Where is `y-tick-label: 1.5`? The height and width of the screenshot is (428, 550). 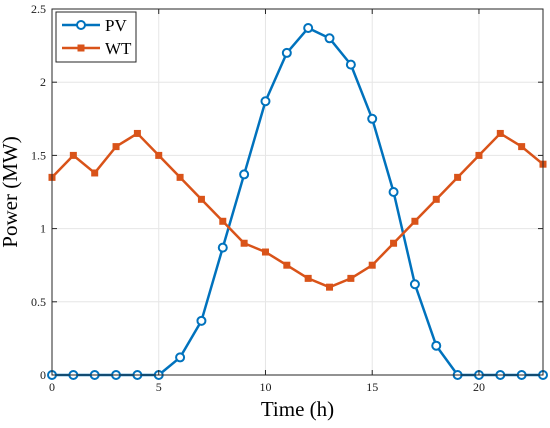 y-tick-label: 1.5 is located at coordinates (38, 155).